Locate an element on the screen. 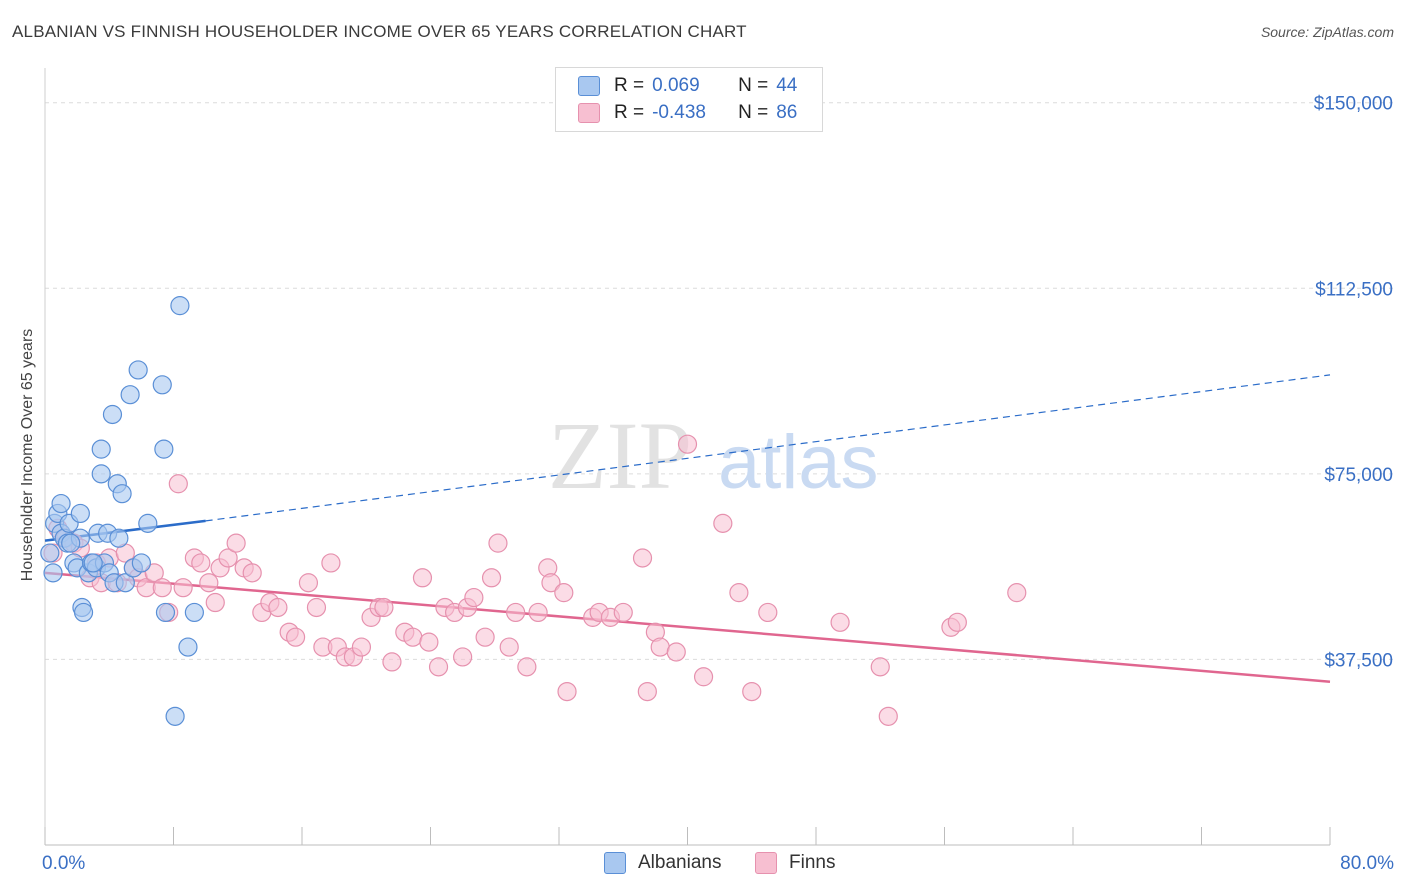 This screenshot has height=892, width=1406. legend-row-albanians: R = 0.069 N = 44 is located at coordinates (687, 86).